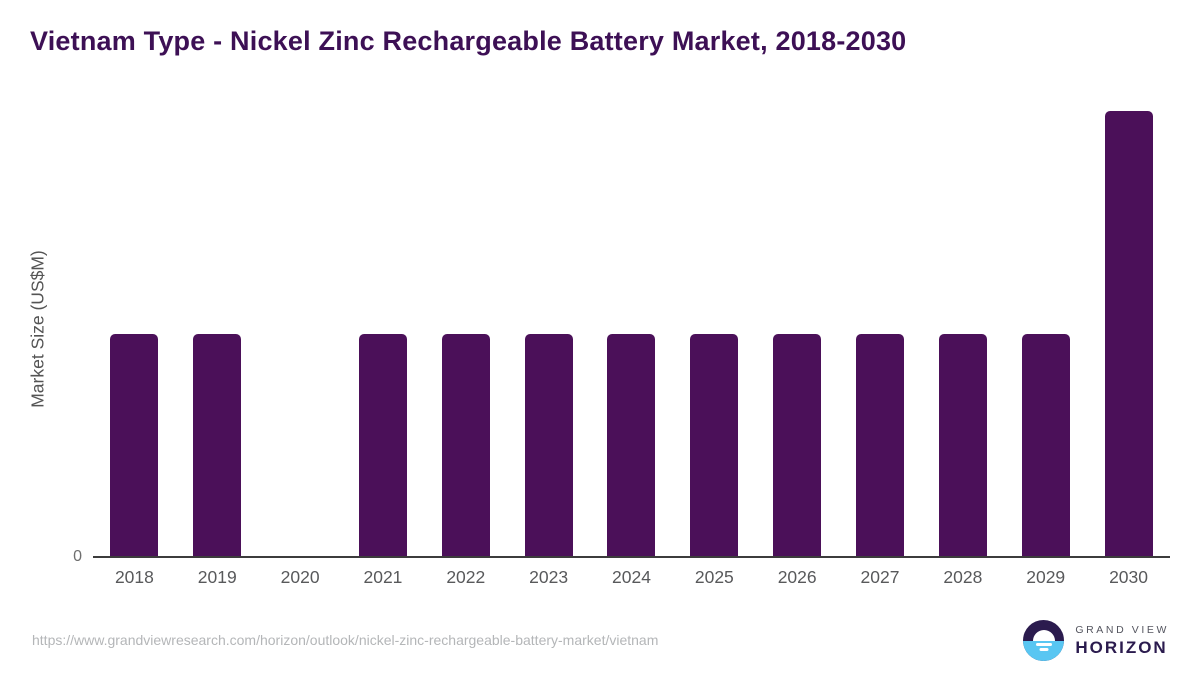  What do you see at coordinates (797, 577) in the screenshot?
I see `x-tick-2026: 2026` at bounding box center [797, 577].